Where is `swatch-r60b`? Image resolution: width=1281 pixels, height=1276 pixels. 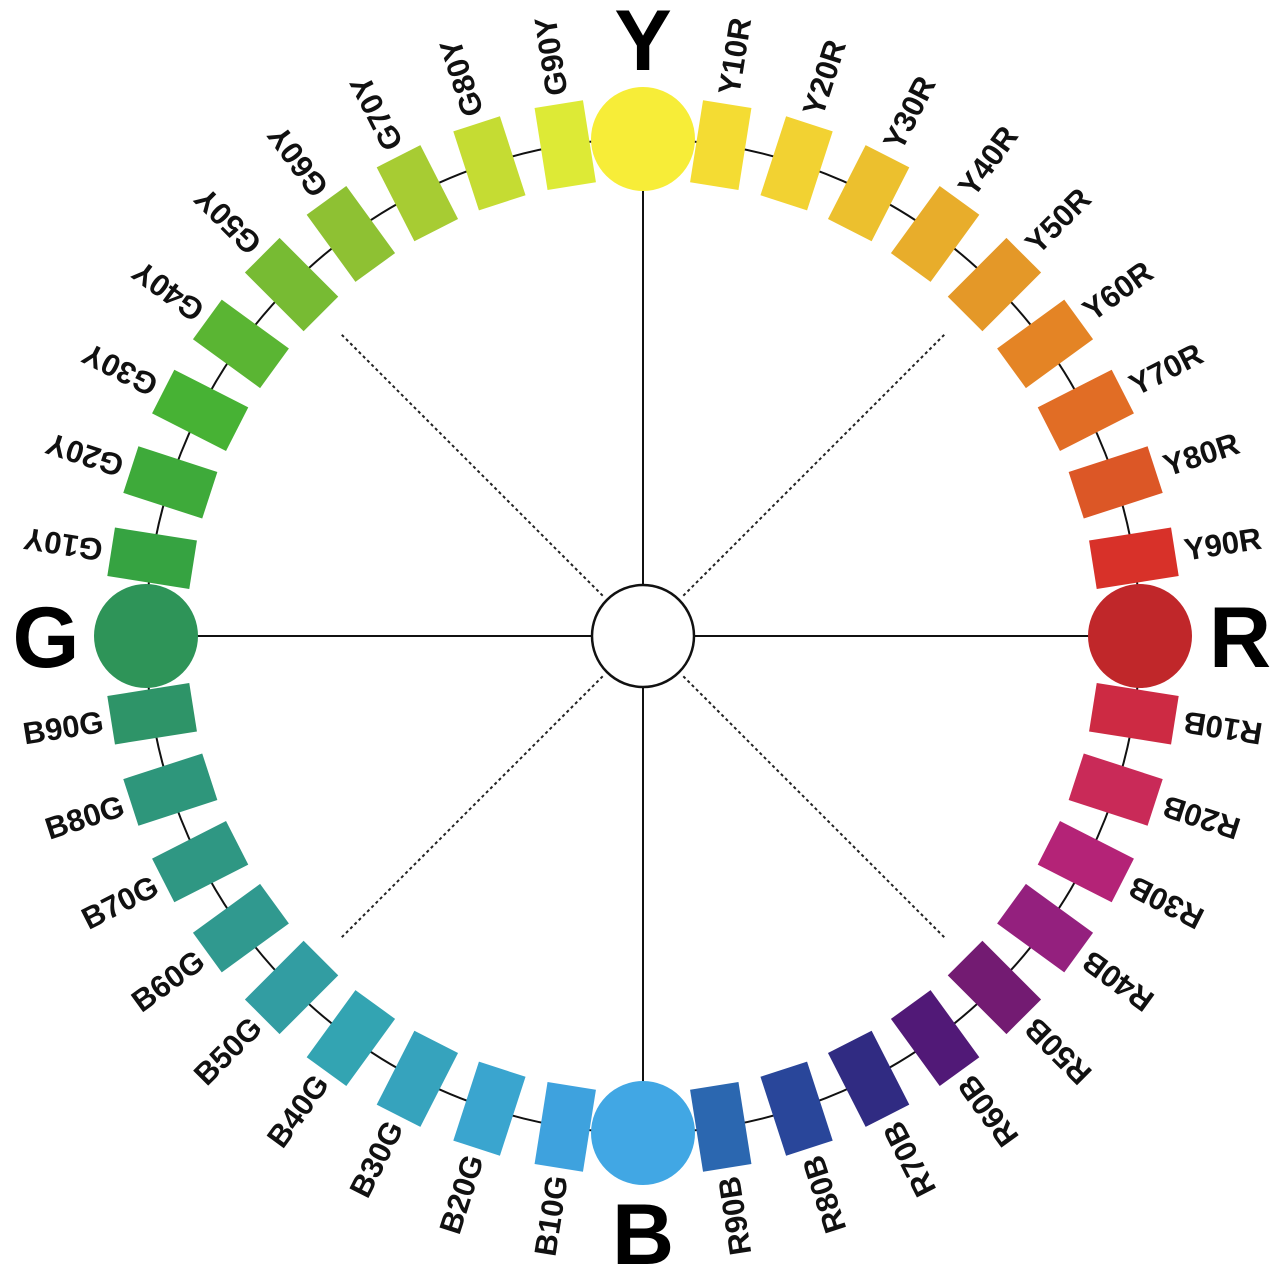 swatch-r60b is located at coordinates (935, 1038).